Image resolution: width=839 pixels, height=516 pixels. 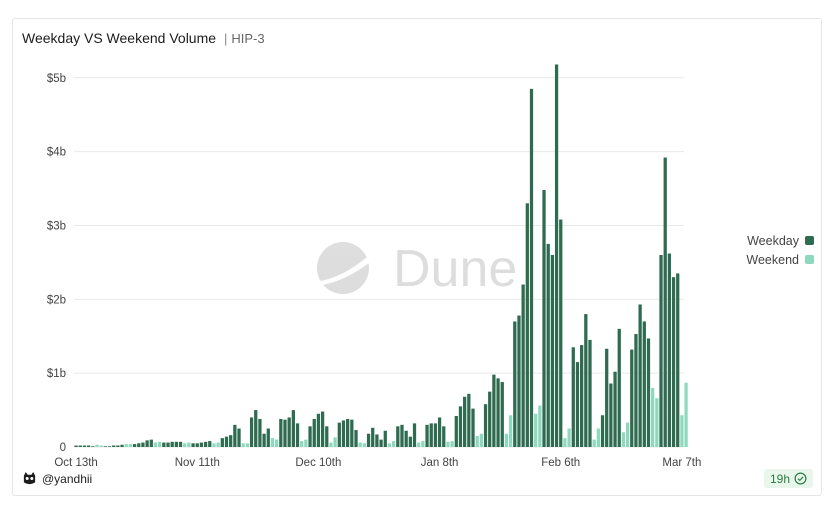 I want to click on x-tick-label: Nov 11th, so click(x=197, y=463).